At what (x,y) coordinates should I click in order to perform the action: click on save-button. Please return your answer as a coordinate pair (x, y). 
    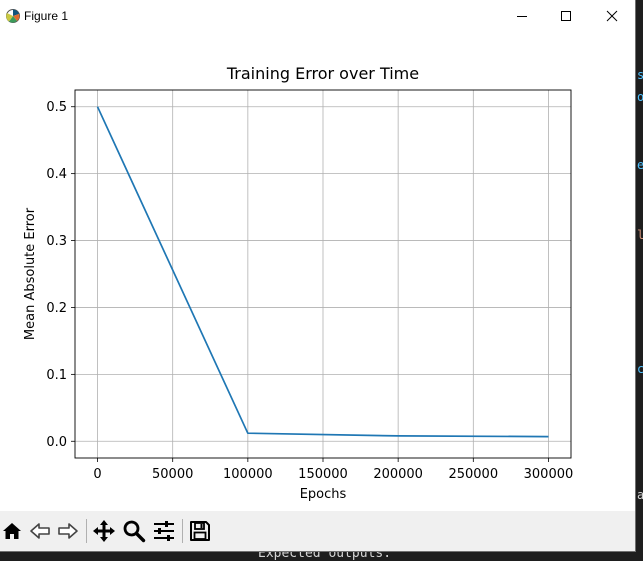
    Looking at the image, I should click on (200, 531).